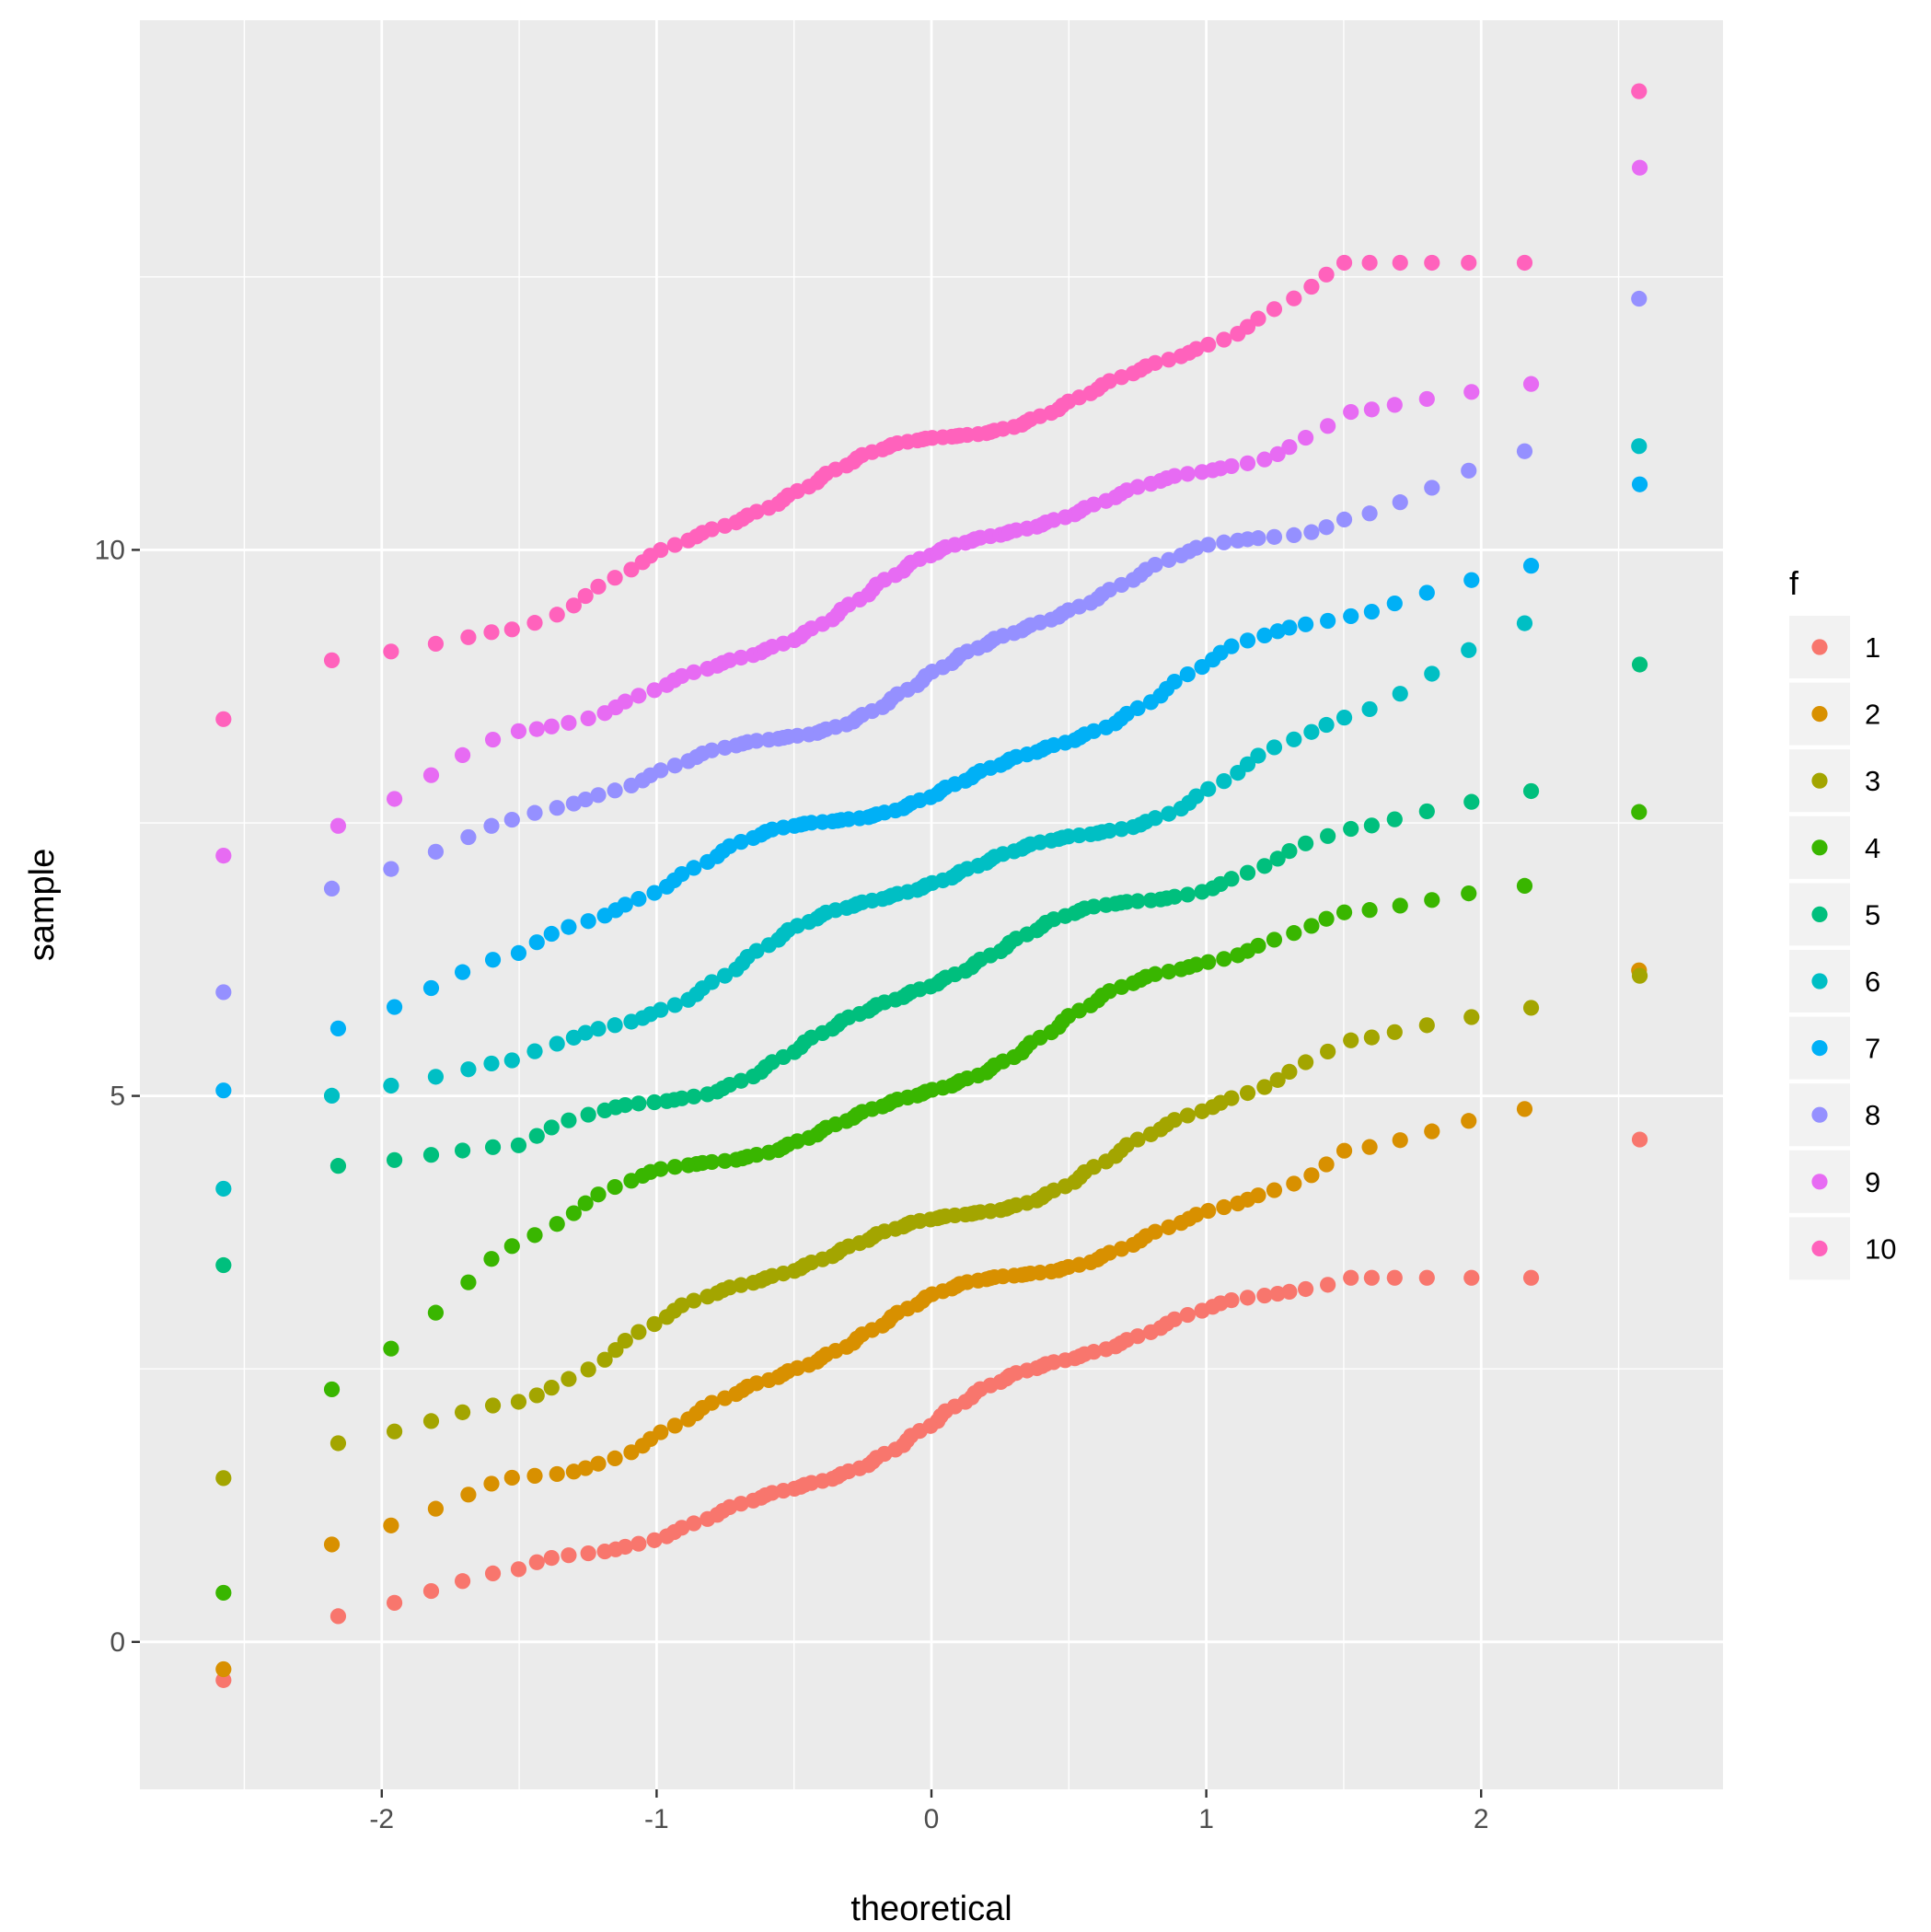 This screenshot has width=1931, height=1932. Describe the element at coordinates (932, 1819) in the screenshot. I see `x-tick-label: 0` at that location.